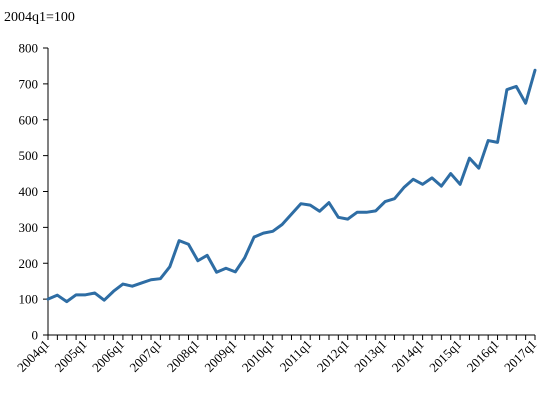  Describe the element at coordinates (445, 356) in the screenshot. I see `x-tick-label: 2015q1` at that location.